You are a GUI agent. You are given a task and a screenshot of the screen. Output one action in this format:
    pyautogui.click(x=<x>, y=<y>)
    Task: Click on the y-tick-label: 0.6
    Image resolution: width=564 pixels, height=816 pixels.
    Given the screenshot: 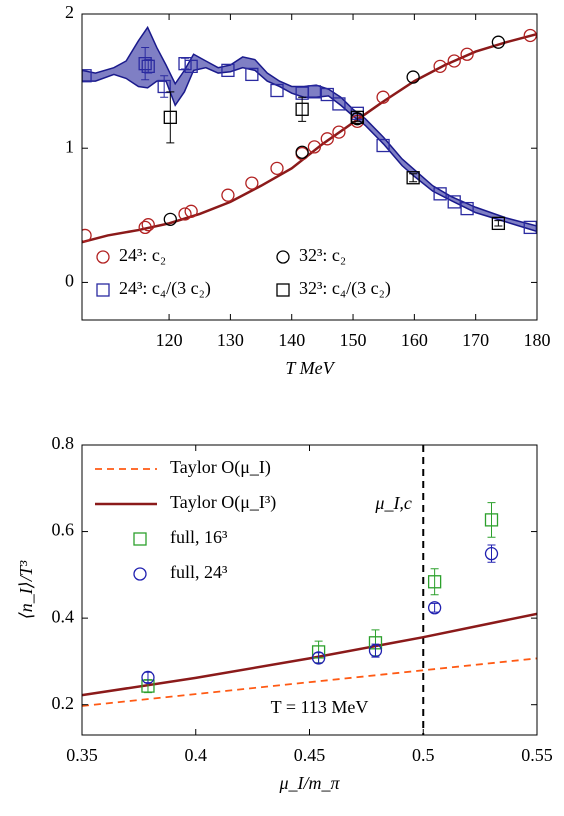 What is the action you would take?
    pyautogui.click(x=63, y=530)
    